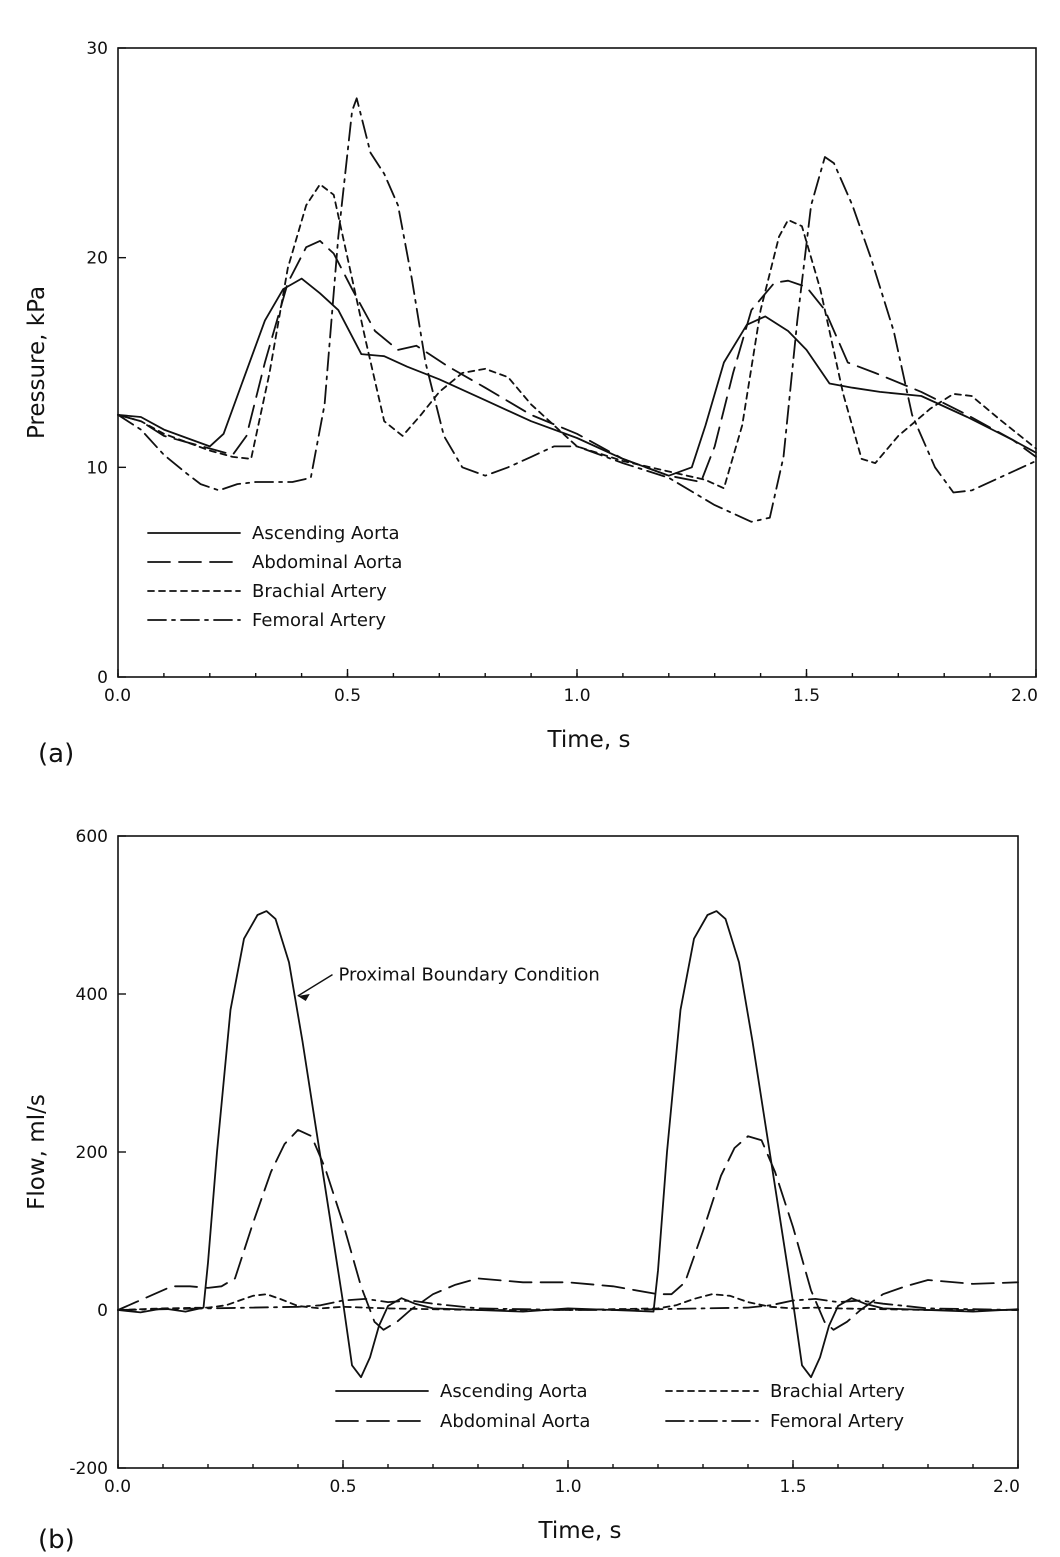  Describe the element at coordinates (568, 1304) in the screenshot. I see `series-line-femoral-artery` at that location.